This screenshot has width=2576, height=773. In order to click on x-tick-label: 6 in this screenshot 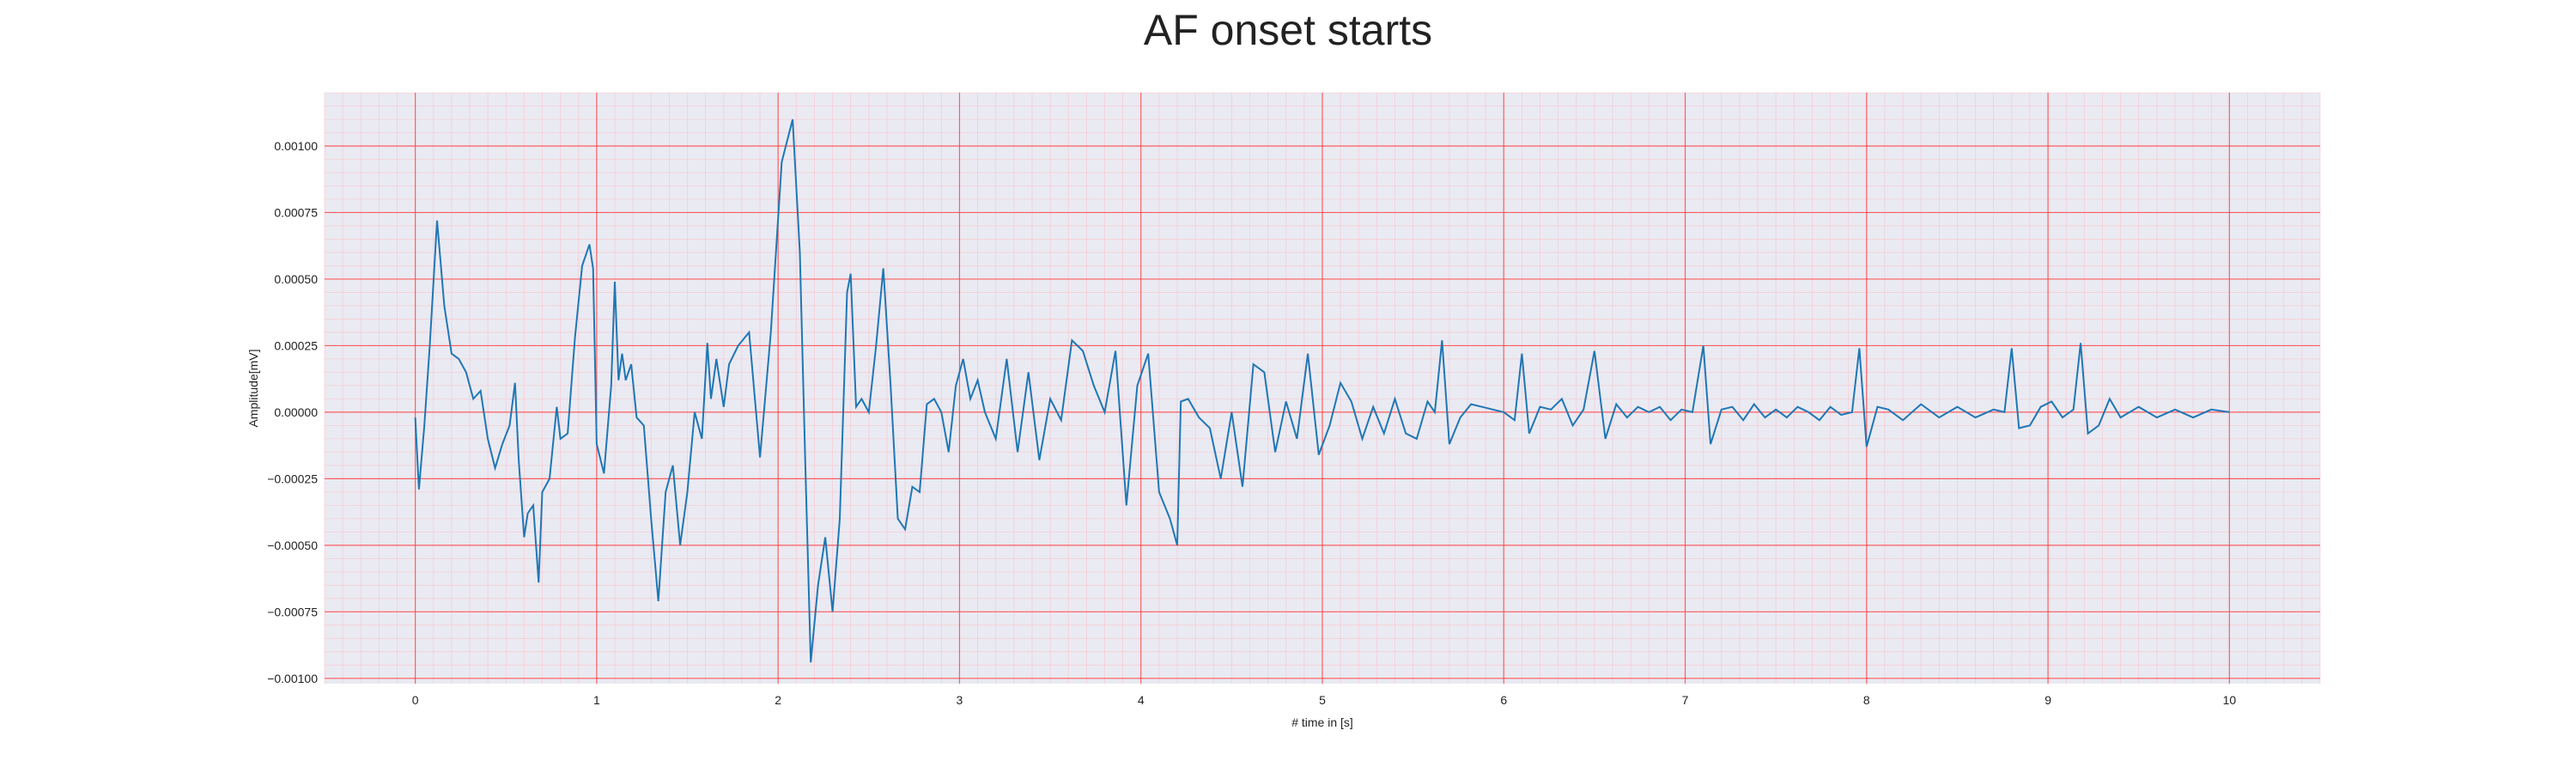, I will do `click(1503, 700)`.